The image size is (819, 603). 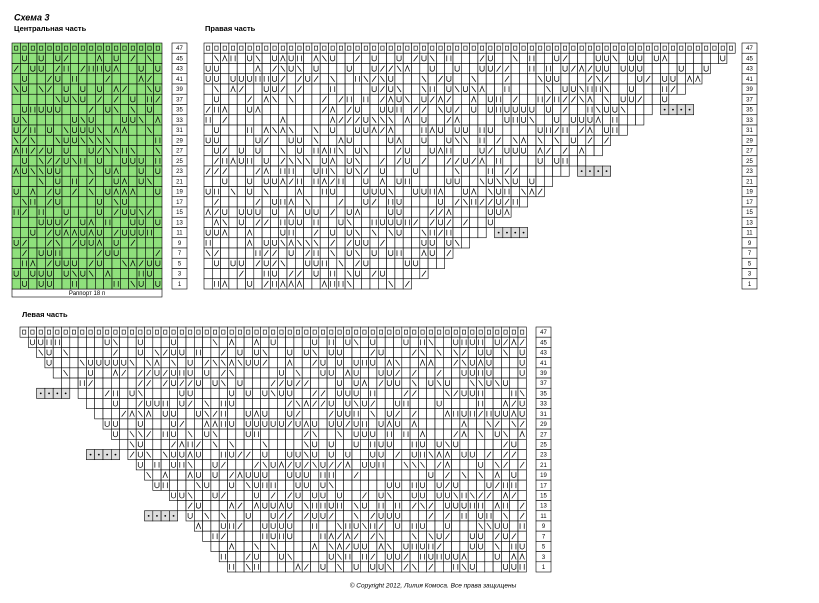 I want to click on row-number: 35, so click(x=179, y=111).